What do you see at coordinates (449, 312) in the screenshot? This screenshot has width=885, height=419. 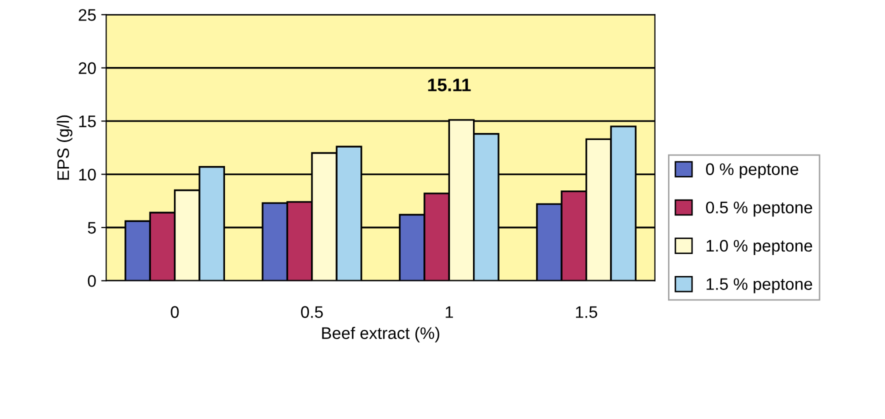 I see `x-tick-label: 1` at bounding box center [449, 312].